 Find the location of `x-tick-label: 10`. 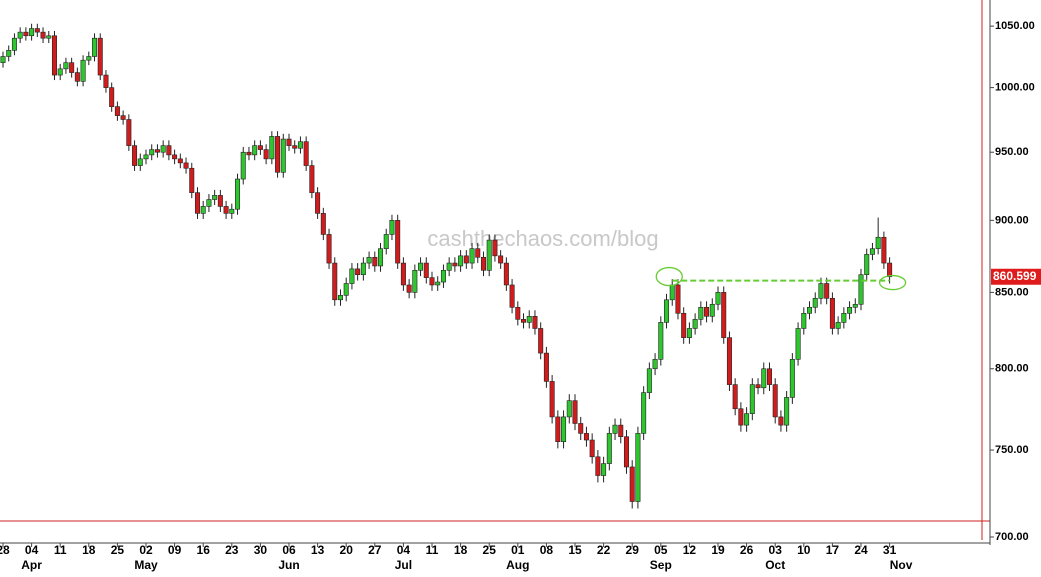

x-tick-label: 10 is located at coordinates (804, 550).